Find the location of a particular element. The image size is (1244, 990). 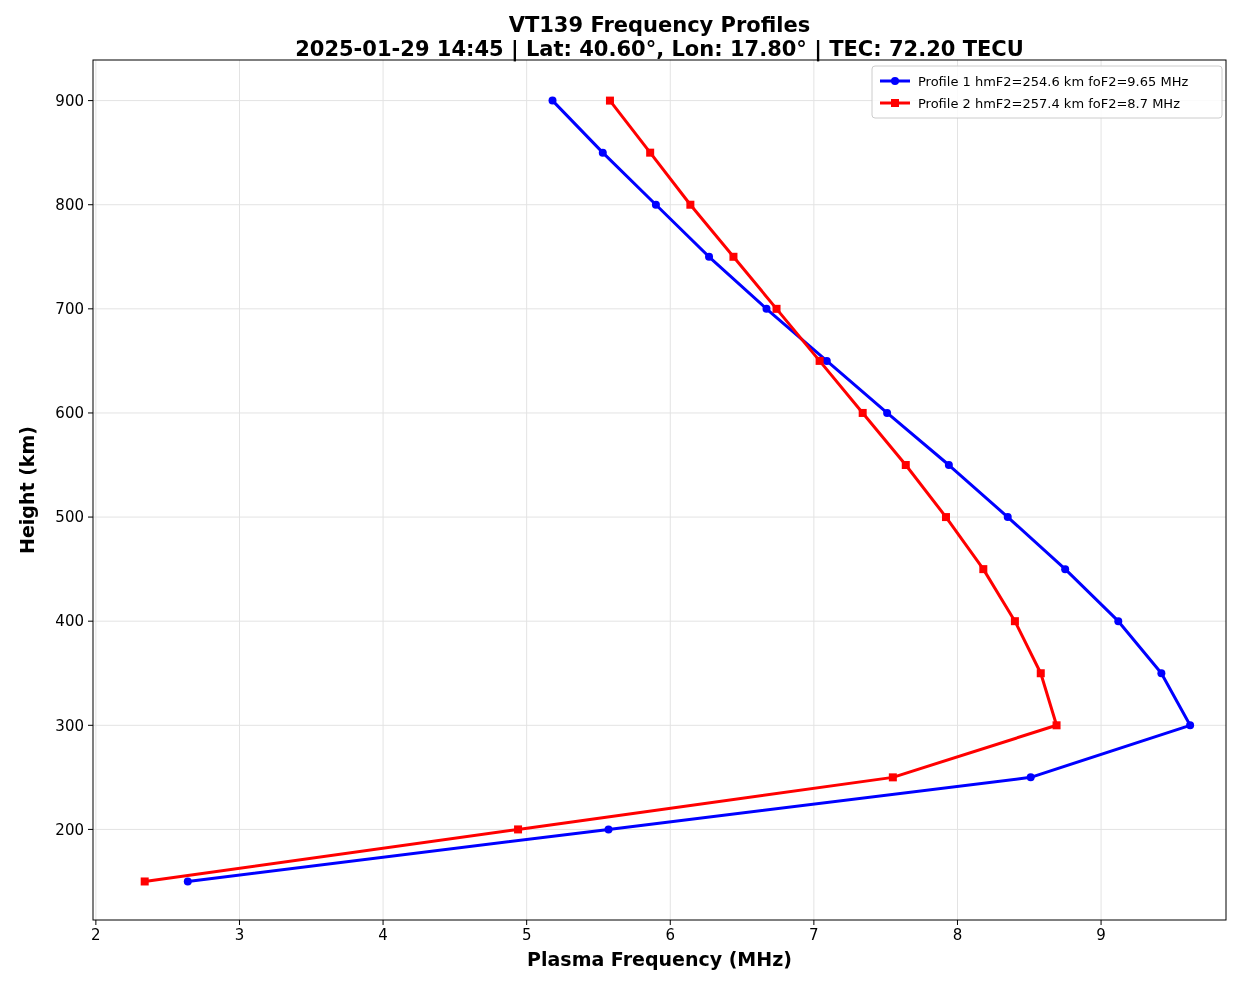

x-tick-label: 4 is located at coordinates (383, 935).